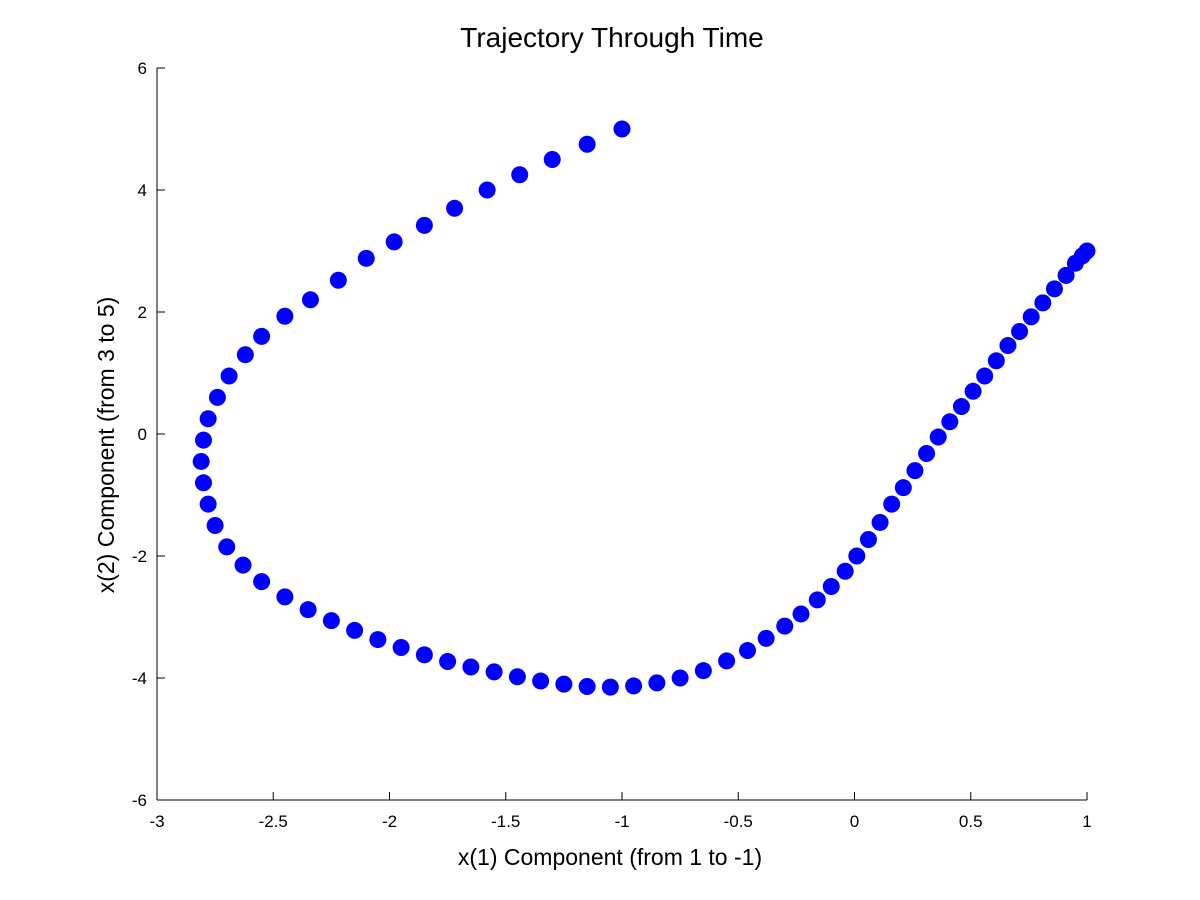  What do you see at coordinates (139, 800) in the screenshot?
I see `y-tick-label: -6` at bounding box center [139, 800].